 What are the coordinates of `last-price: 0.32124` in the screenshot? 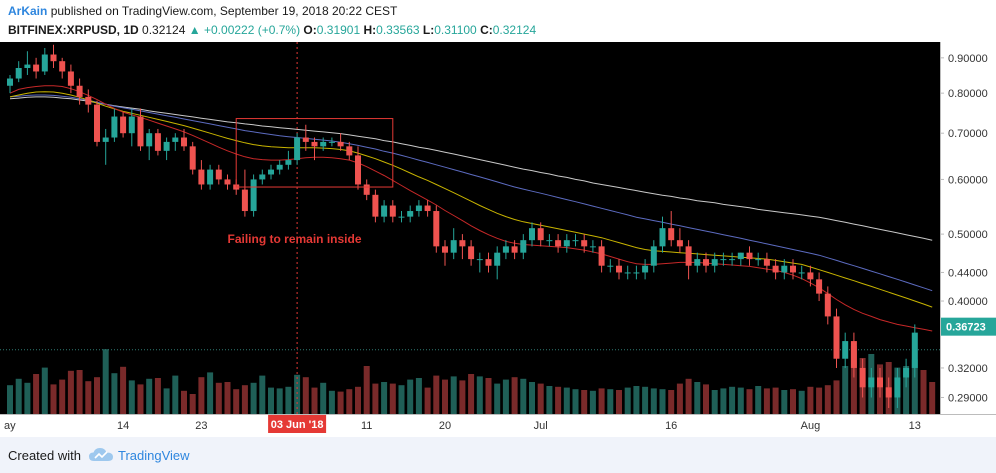 It's located at (164, 30).